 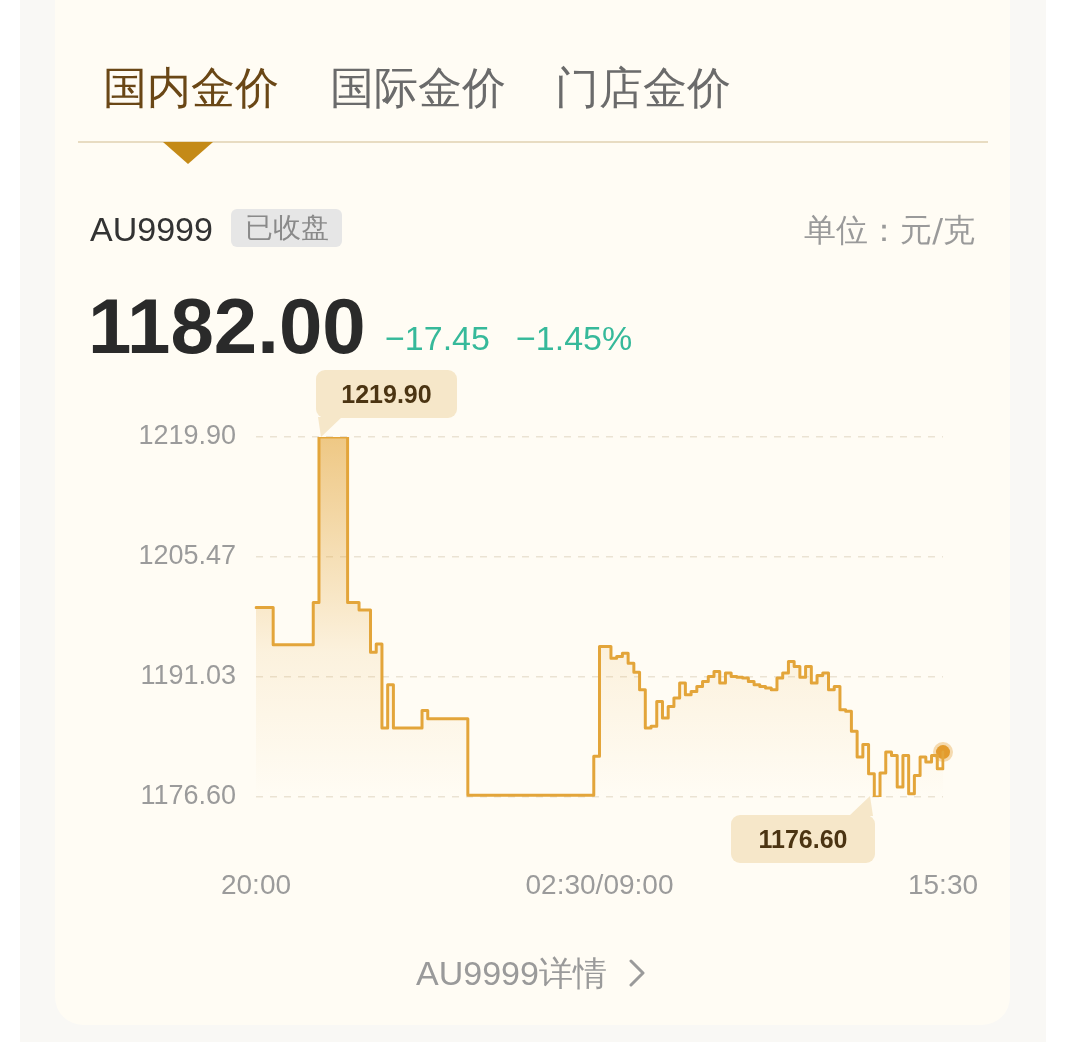 What do you see at coordinates (191, 87) in the screenshot?
I see `text: 国内金价` at bounding box center [191, 87].